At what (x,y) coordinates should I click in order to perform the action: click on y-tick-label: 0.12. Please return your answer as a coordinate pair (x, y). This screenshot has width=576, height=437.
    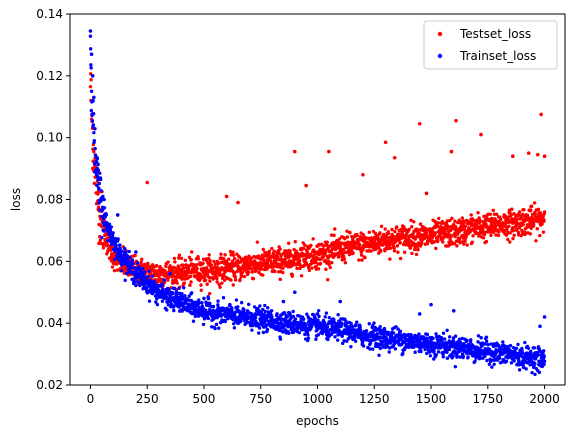
    Looking at the image, I should click on (49, 76).